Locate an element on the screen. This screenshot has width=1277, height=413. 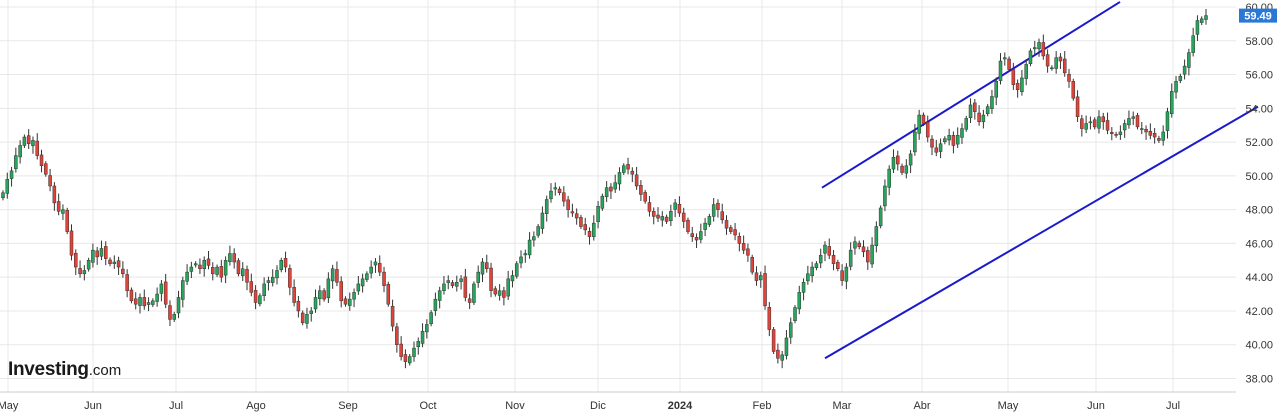
y-tick-label: 42.00 is located at coordinates (1259, 312).